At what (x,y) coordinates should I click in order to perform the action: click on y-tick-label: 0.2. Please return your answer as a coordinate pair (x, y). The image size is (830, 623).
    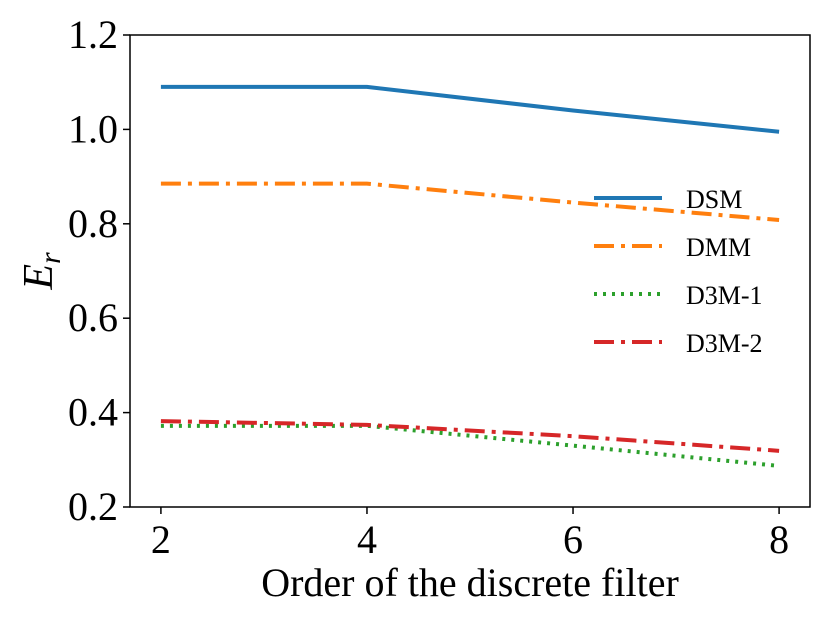
    Looking at the image, I should click on (93, 506).